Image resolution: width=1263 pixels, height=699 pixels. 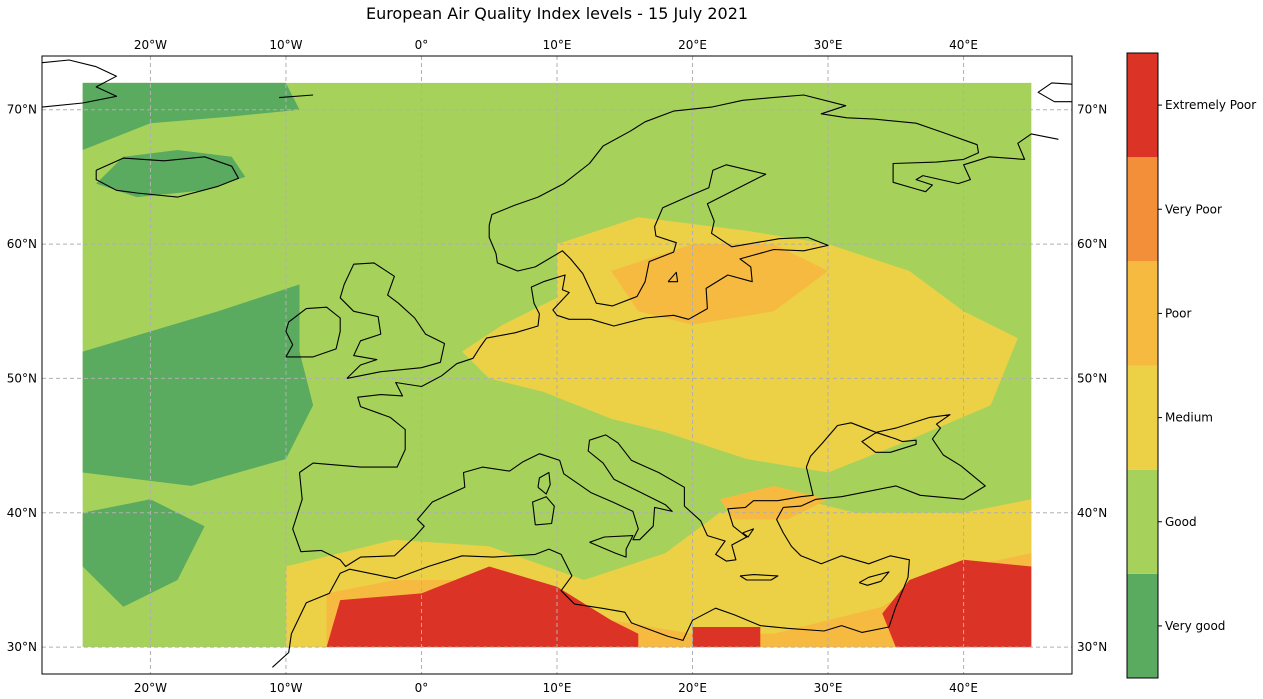 I want to click on coastline-greenland, so click(x=80, y=83).